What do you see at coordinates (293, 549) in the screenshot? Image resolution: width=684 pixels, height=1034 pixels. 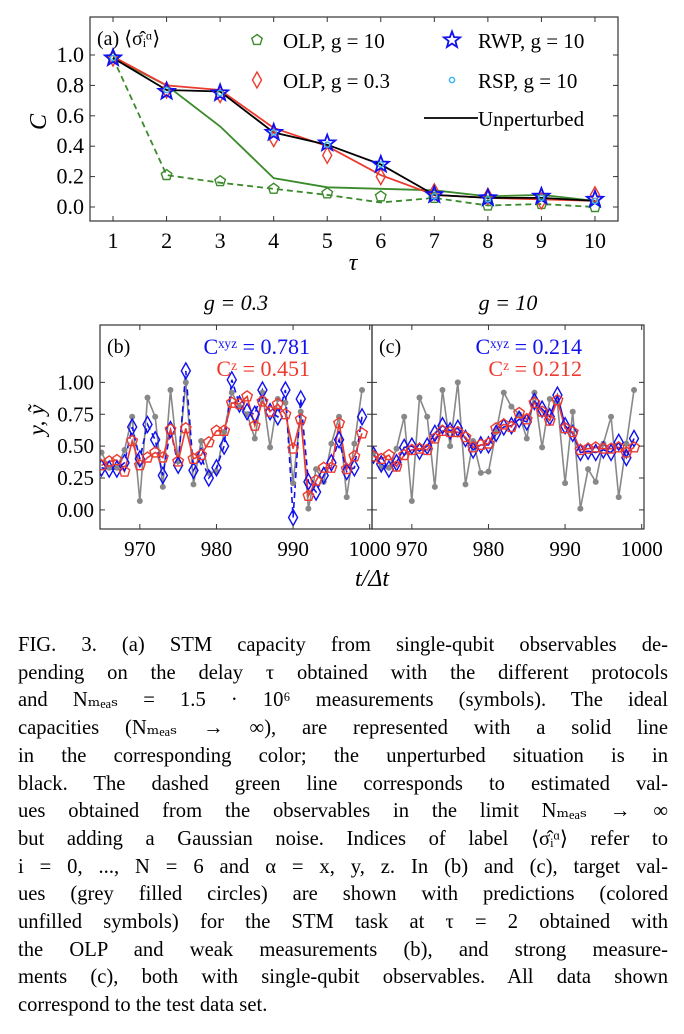 I see `x-tick-label: 990` at bounding box center [293, 549].